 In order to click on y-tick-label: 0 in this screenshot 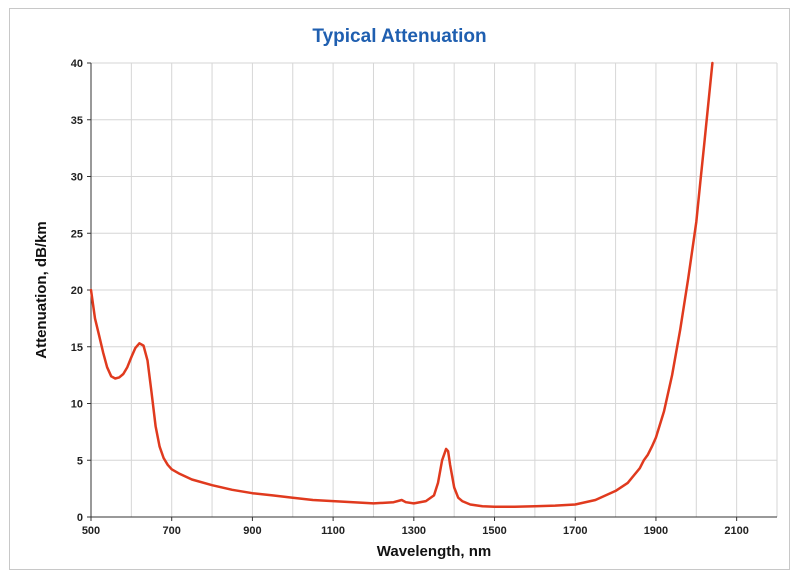, I will do `click(80, 518)`.